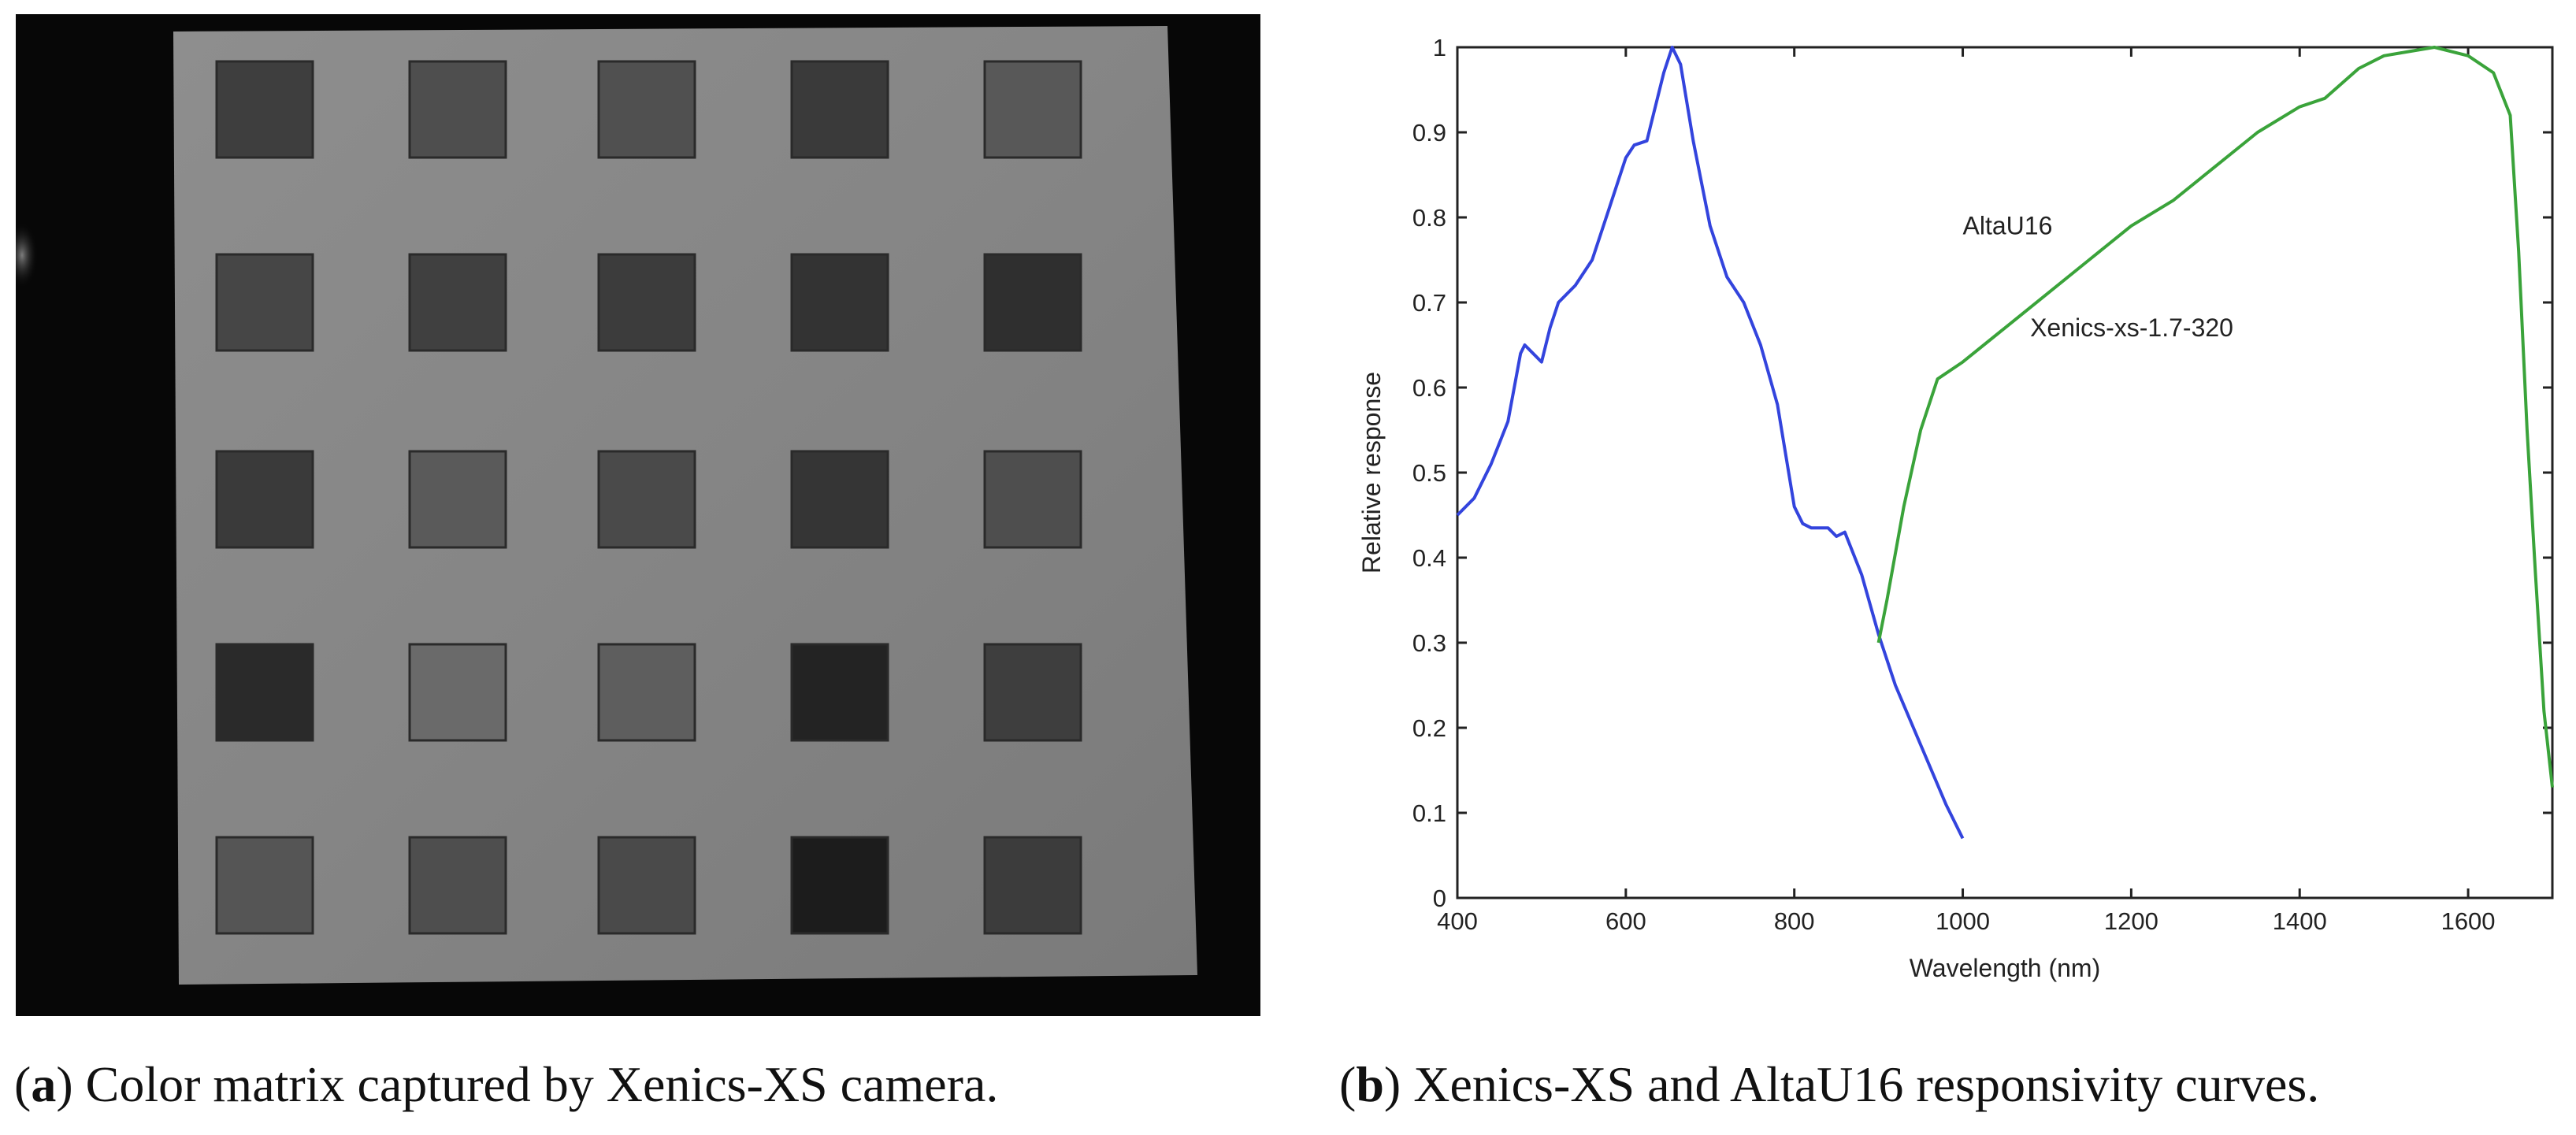  What do you see at coordinates (1429, 303) in the screenshot?
I see `y-tick-label: 0.7` at bounding box center [1429, 303].